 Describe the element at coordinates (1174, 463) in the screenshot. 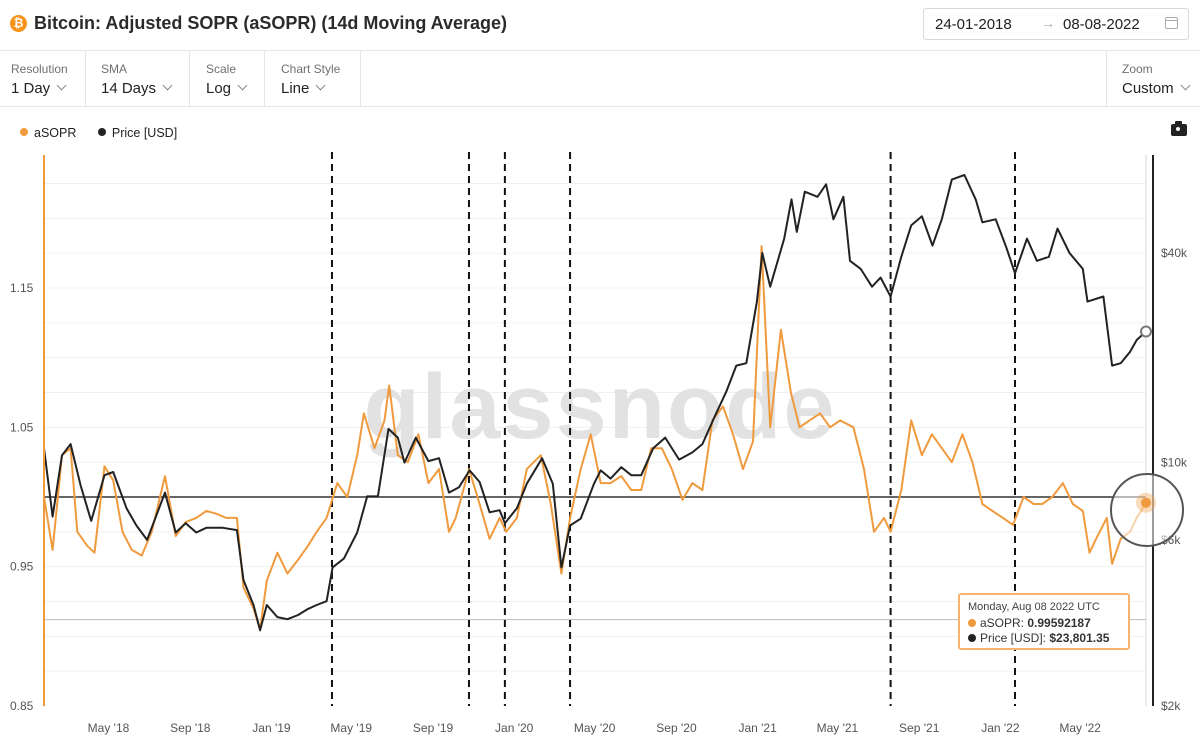

I see `y-right-tick-label: $10k` at that location.